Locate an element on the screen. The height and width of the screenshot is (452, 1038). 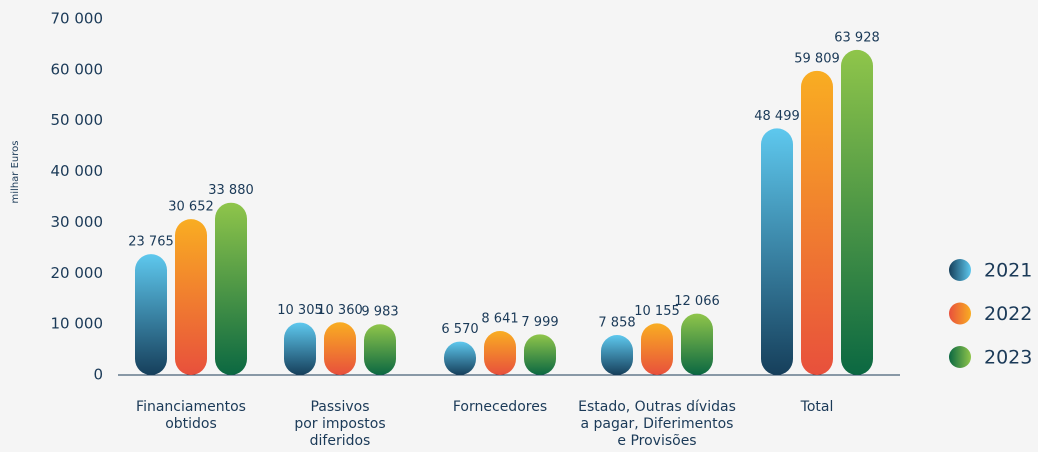
value-label: 10 305 is located at coordinates (300, 310).